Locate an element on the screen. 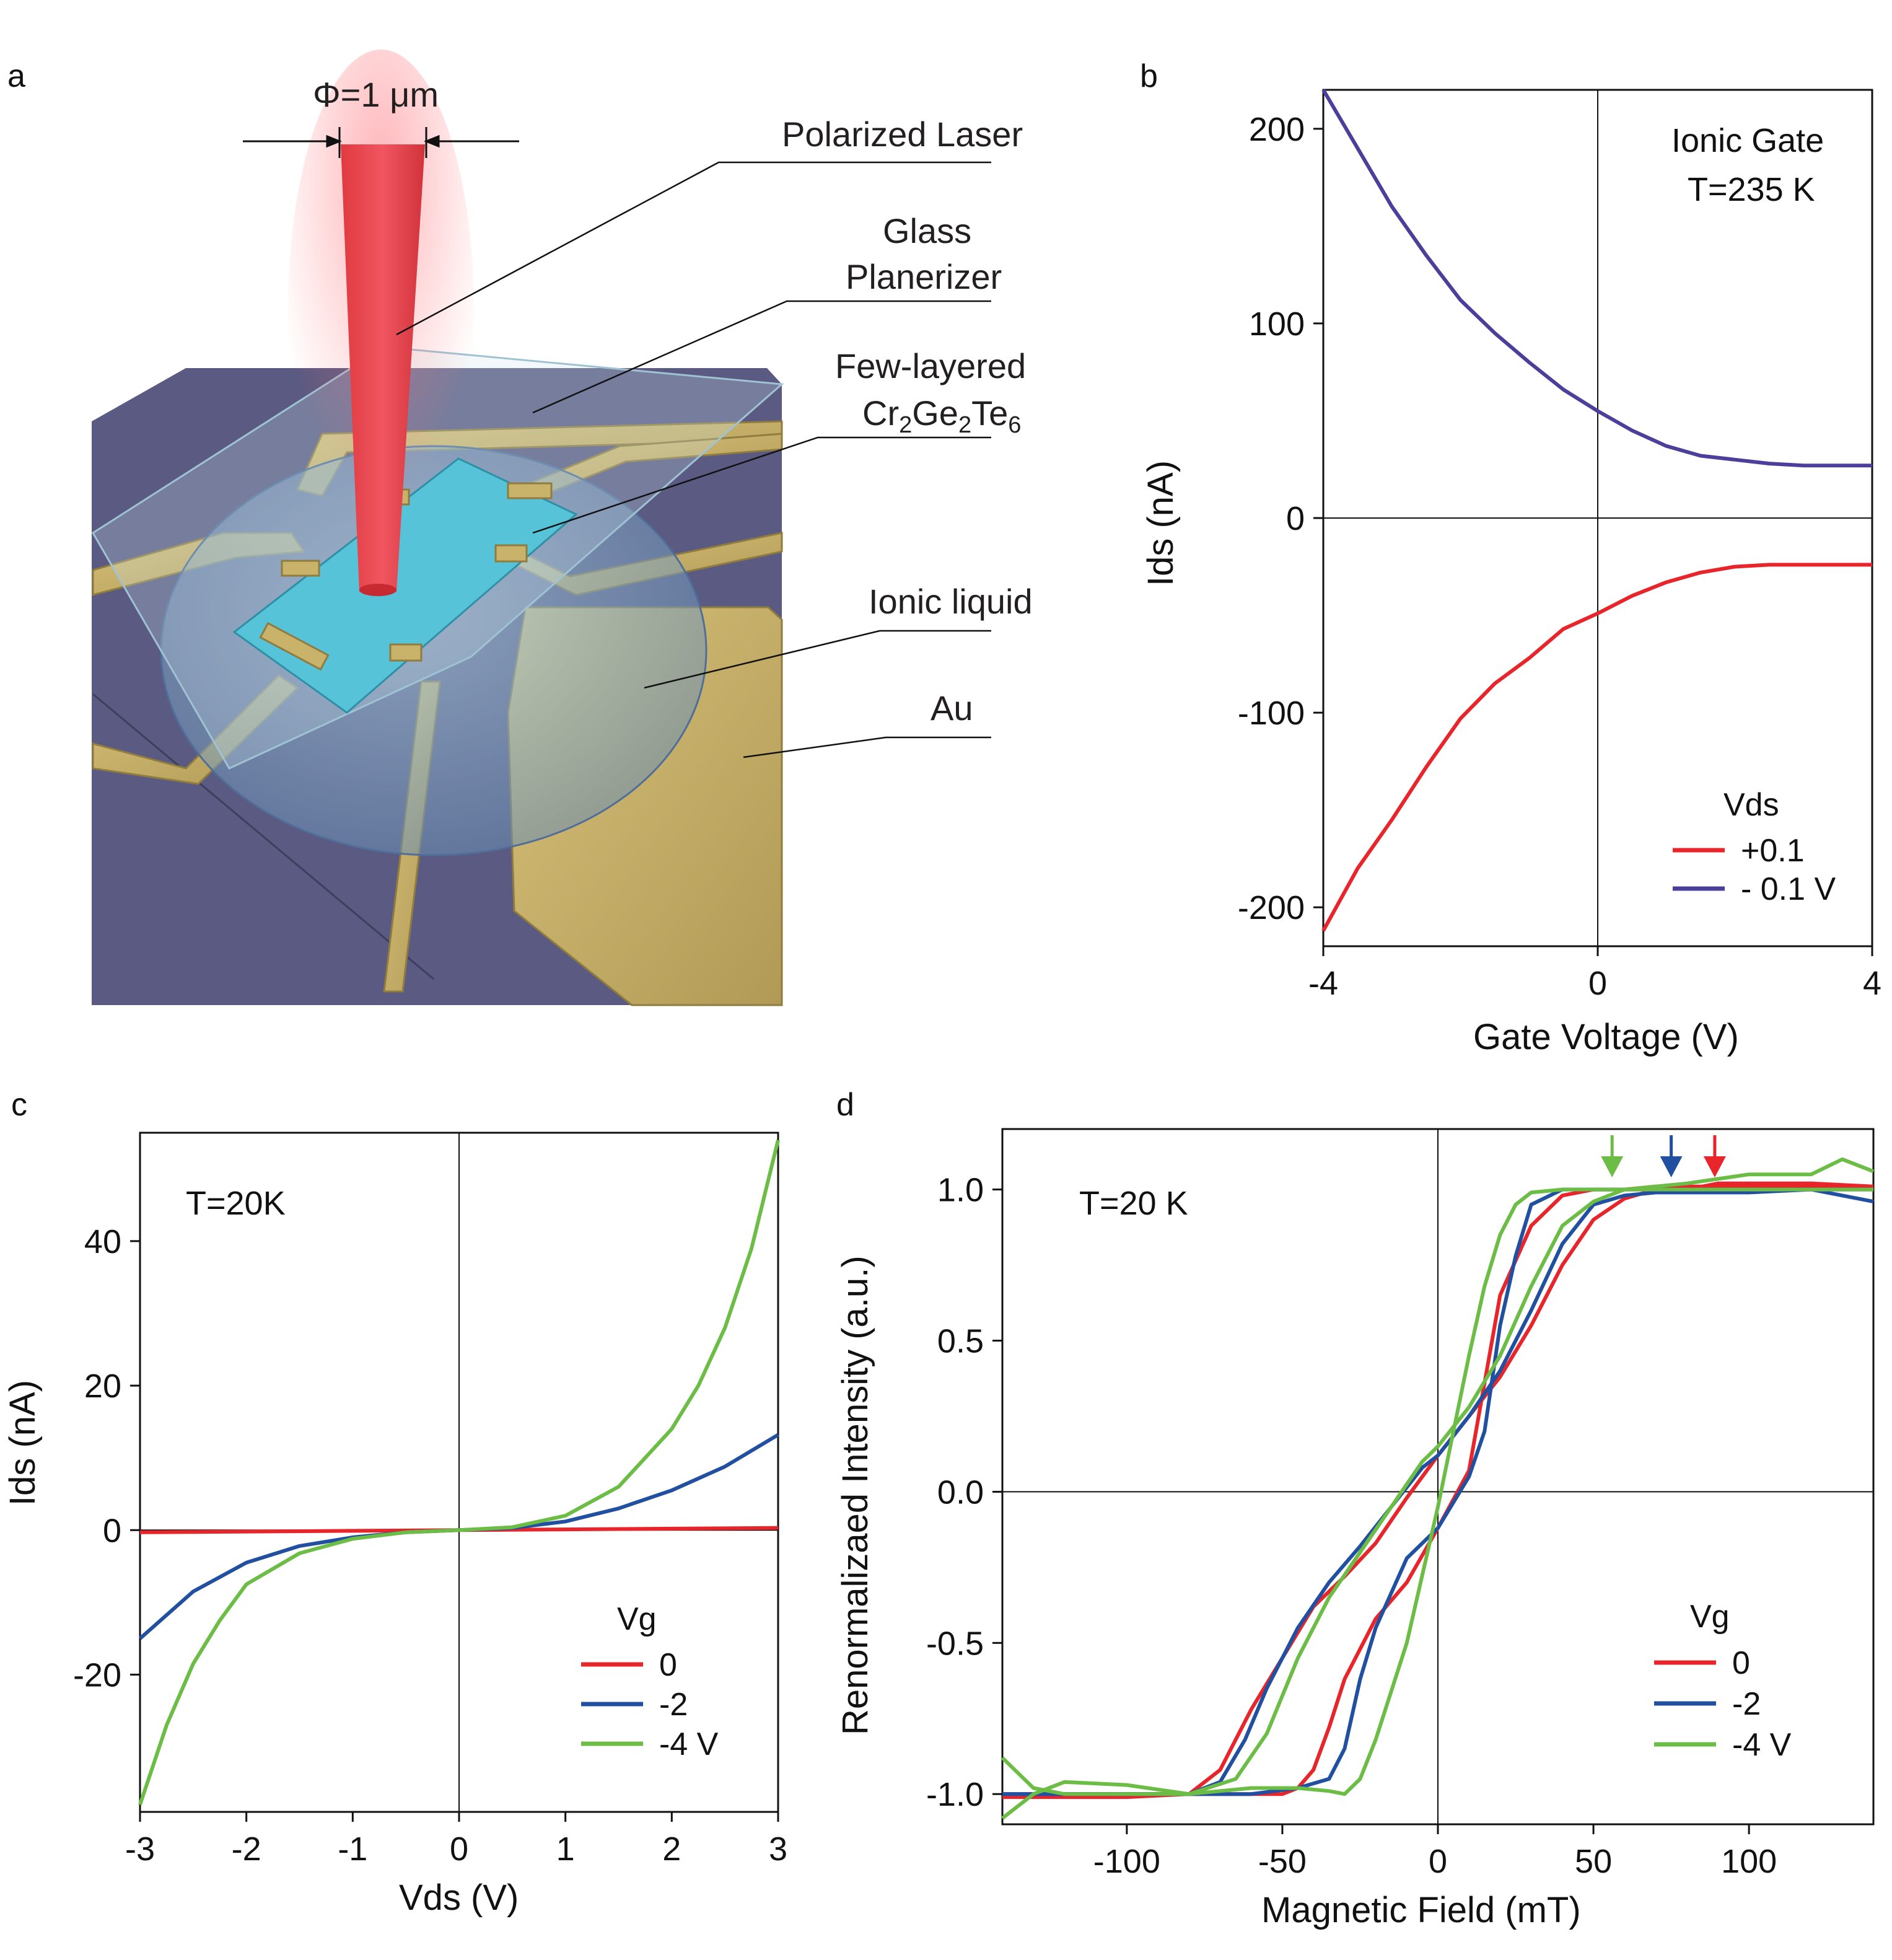  plot-c-annotation: T=20K is located at coordinates (236, 1203).